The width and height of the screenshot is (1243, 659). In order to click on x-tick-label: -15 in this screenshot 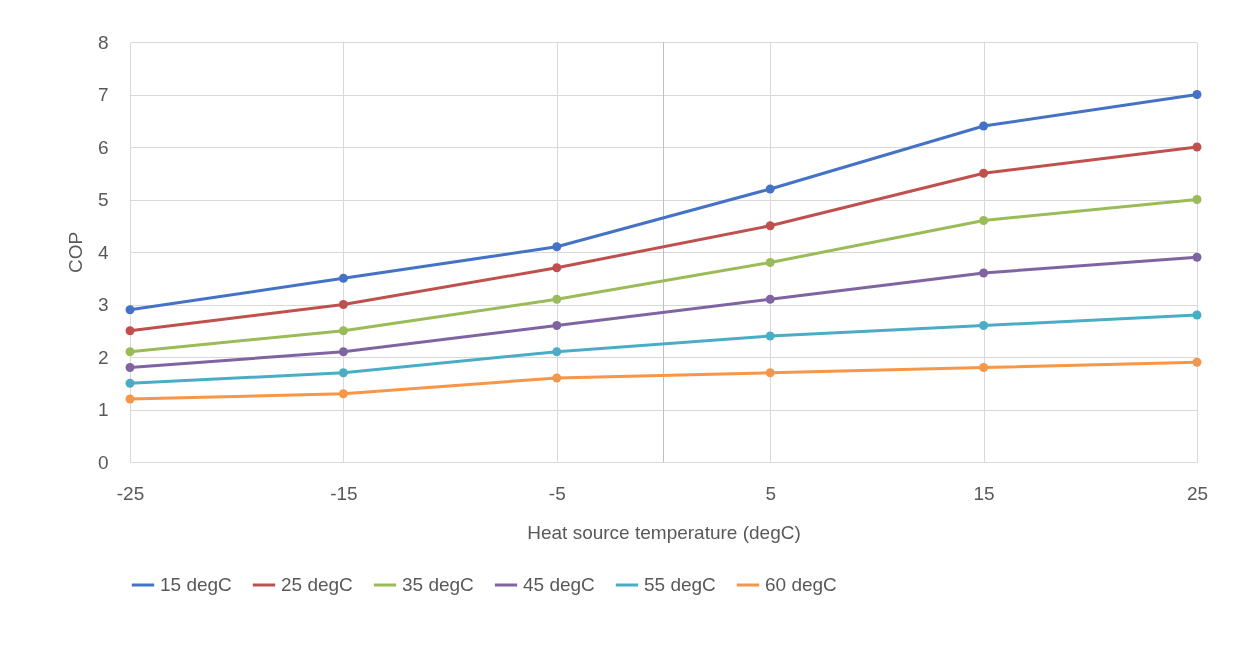, I will do `click(344, 493)`.